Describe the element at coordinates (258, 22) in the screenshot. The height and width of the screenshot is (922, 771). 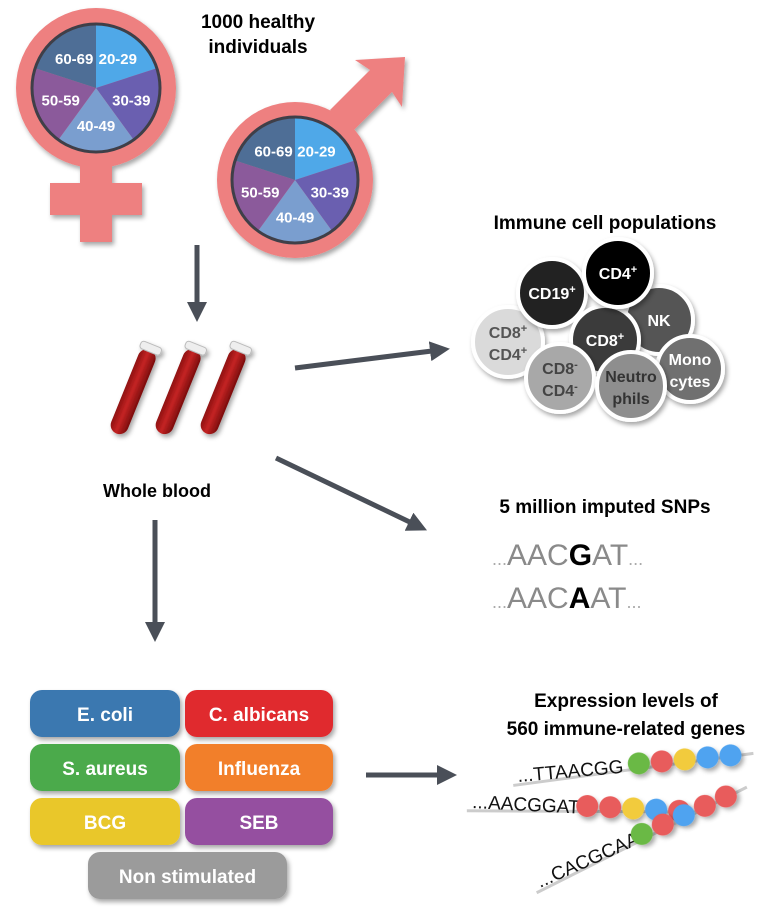
I see `cohort-title-line1: 1000 healthy` at that location.